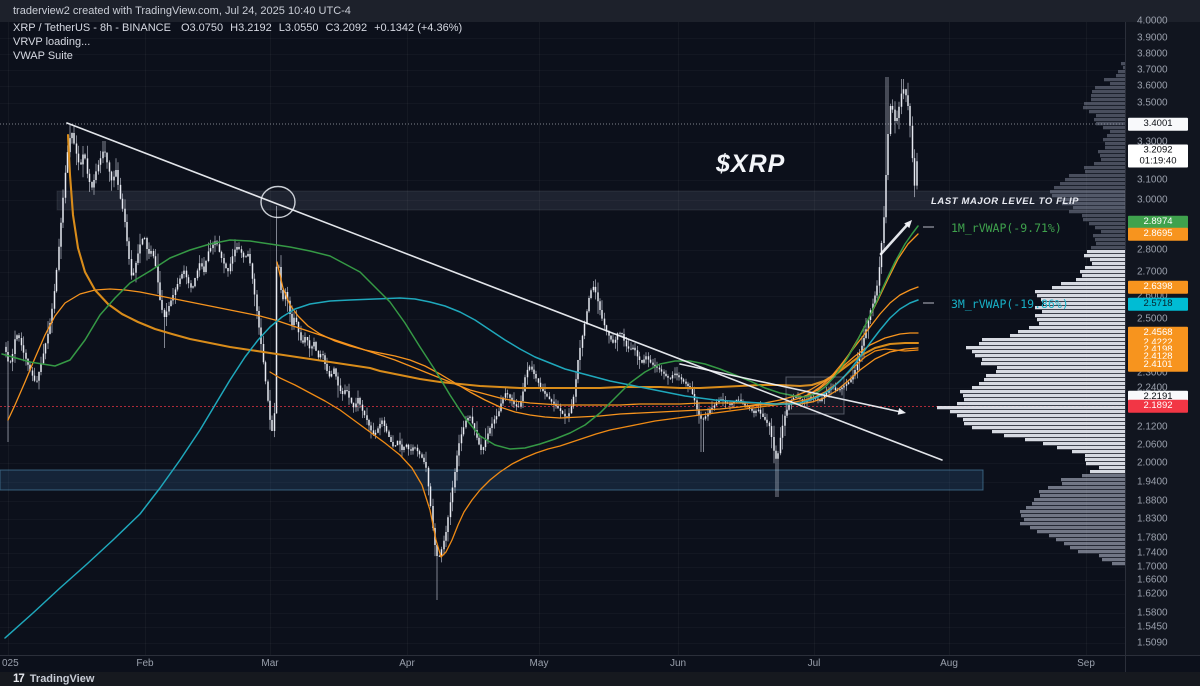 The image size is (1200, 686). Describe the element at coordinates (814, 663) in the screenshot. I see `time-tick-jul: Jul` at that location.